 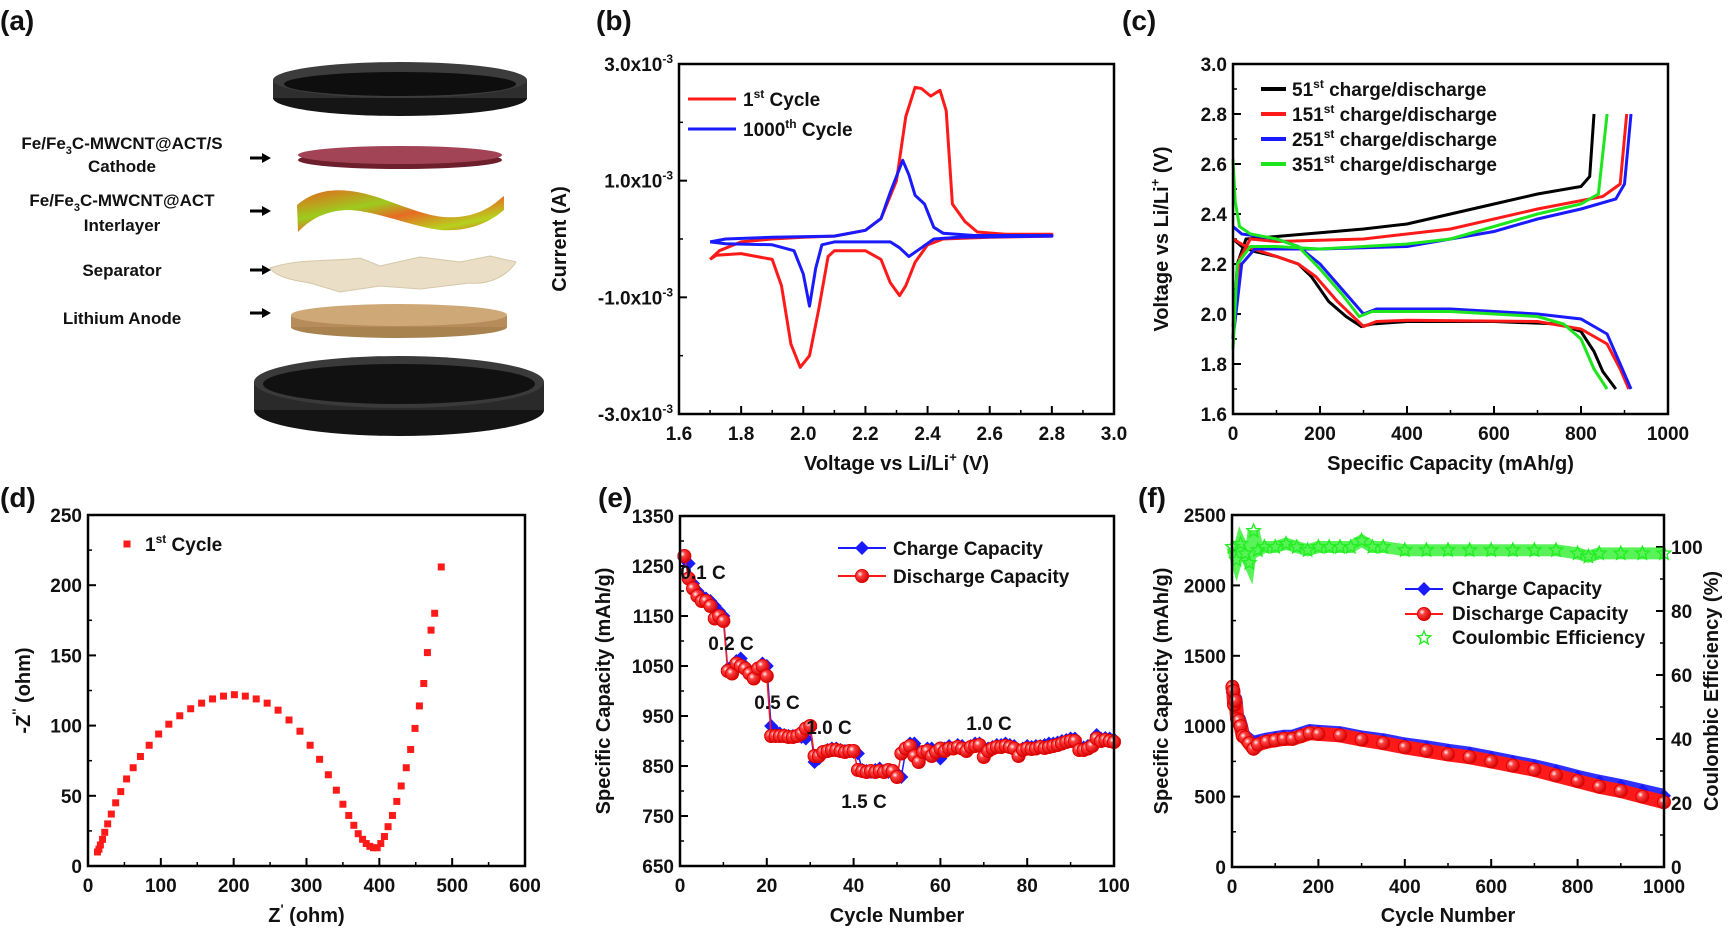 What do you see at coordinates (122, 202) in the screenshot?
I see `layer-label: Fe/Fe3C-MWCNT@ACT` at bounding box center [122, 202].